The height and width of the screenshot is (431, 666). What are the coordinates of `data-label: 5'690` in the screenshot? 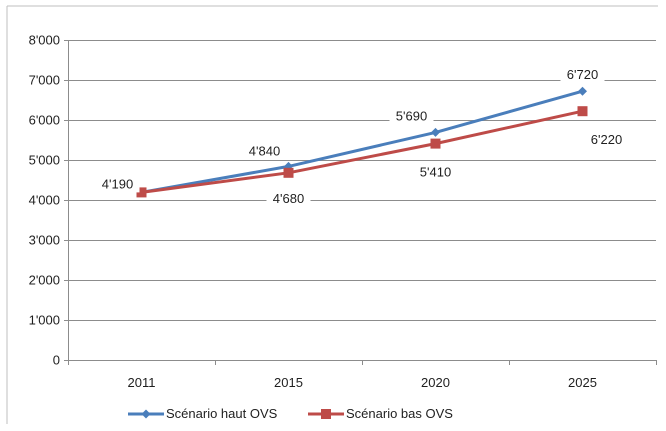 It's located at (411, 115).